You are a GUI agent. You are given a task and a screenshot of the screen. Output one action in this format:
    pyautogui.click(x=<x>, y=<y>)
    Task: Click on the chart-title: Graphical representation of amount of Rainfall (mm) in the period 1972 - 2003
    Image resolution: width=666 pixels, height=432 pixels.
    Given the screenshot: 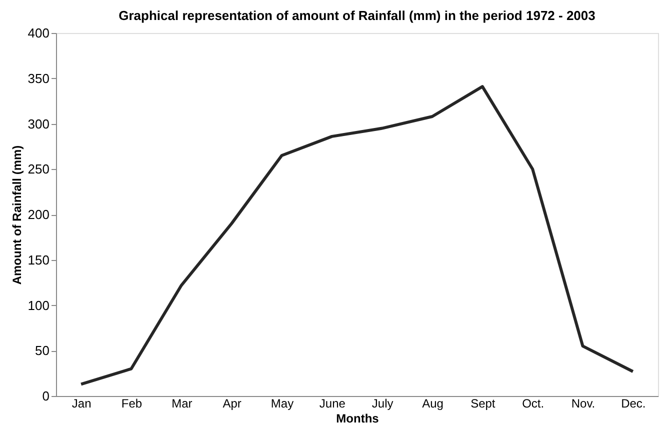 What is the action you would take?
    pyautogui.click(x=357, y=15)
    